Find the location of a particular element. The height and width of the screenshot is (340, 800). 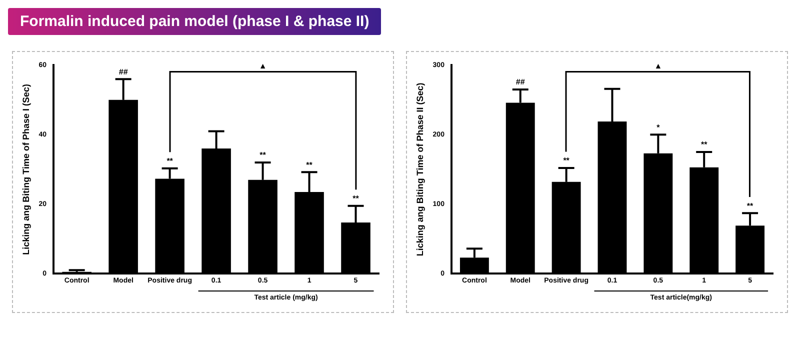

annotation: * is located at coordinates (658, 127).